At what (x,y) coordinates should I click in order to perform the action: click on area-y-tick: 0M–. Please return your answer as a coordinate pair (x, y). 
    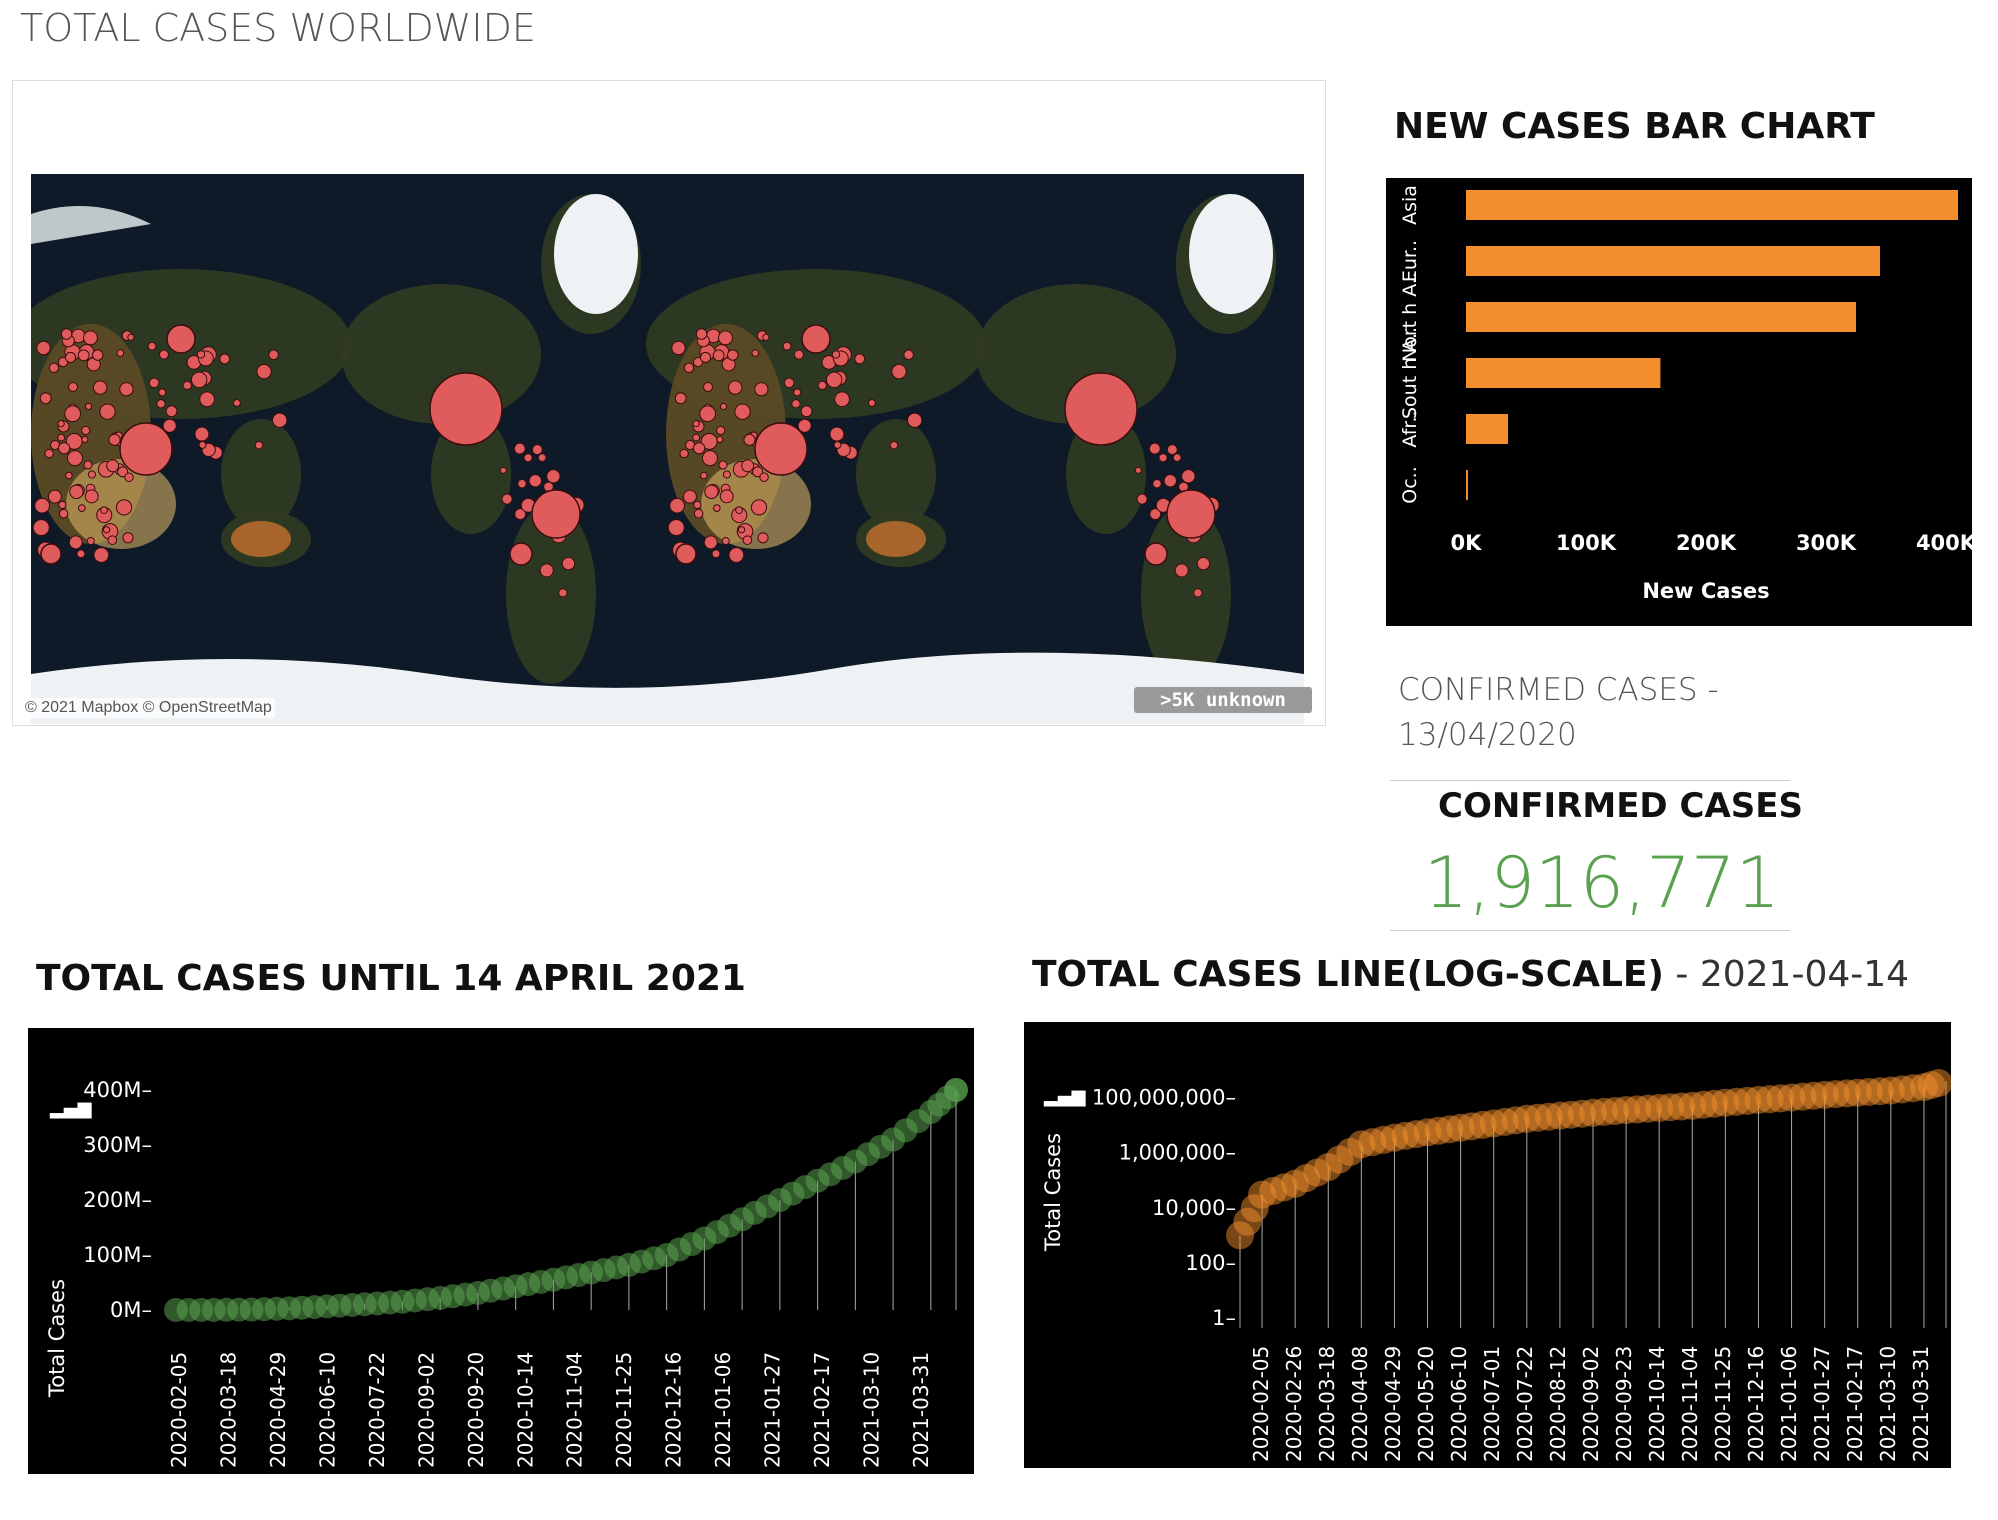
    Looking at the image, I should click on (131, 1310).